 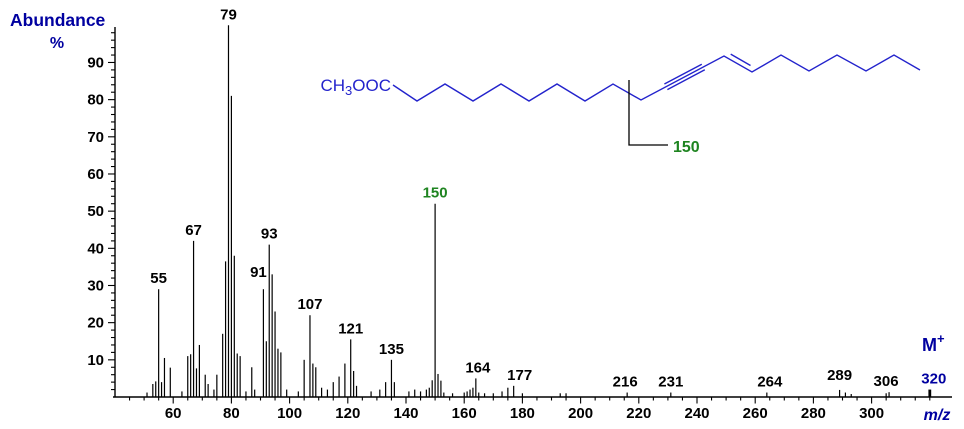 I want to click on peak-label: 79, so click(x=228, y=14).